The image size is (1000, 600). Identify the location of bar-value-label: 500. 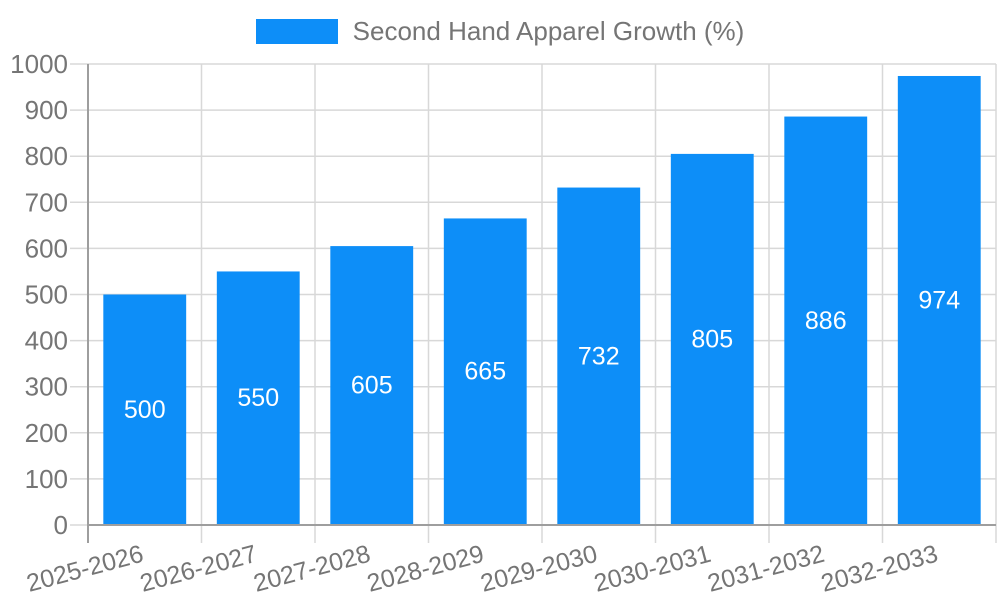
(145, 410).